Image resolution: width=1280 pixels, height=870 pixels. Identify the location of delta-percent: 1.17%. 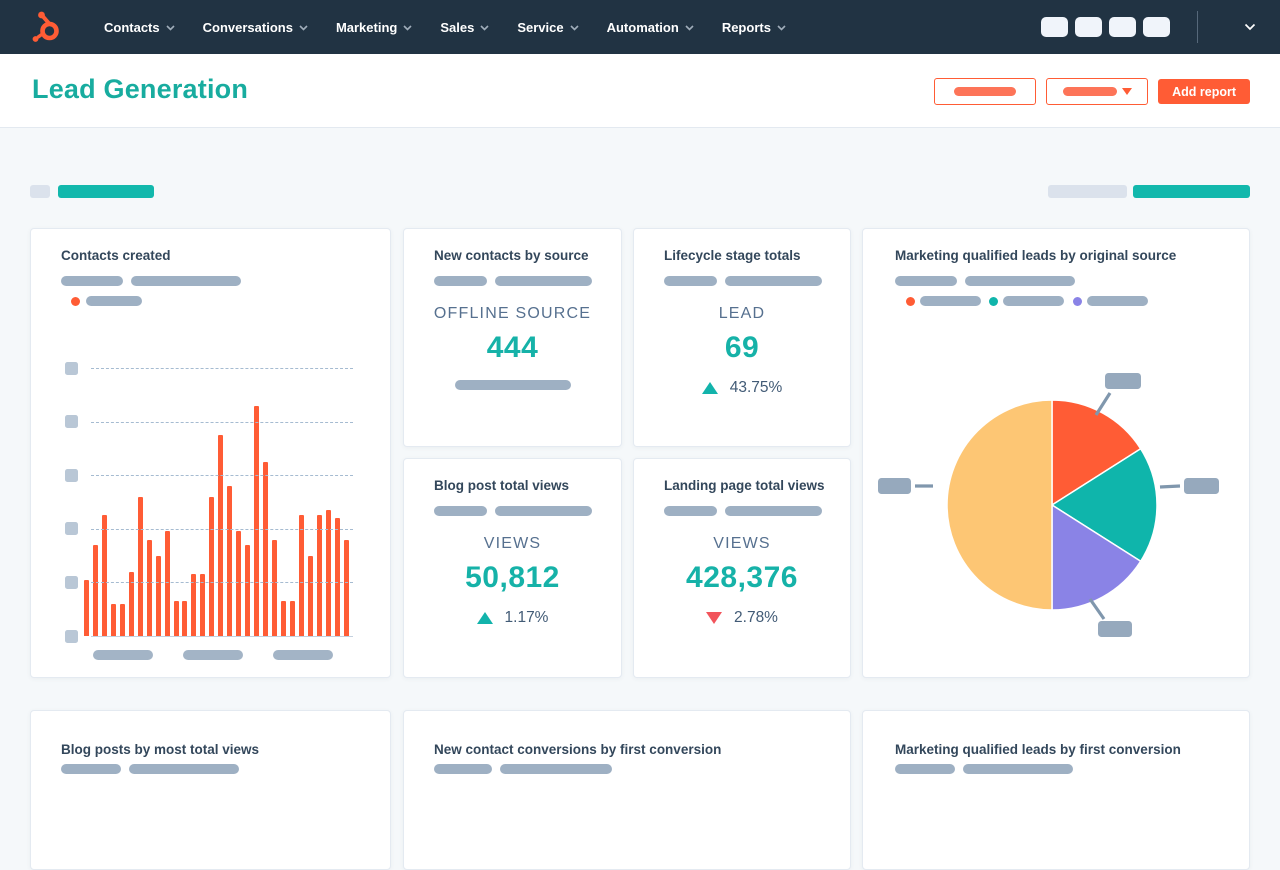
(526, 617).